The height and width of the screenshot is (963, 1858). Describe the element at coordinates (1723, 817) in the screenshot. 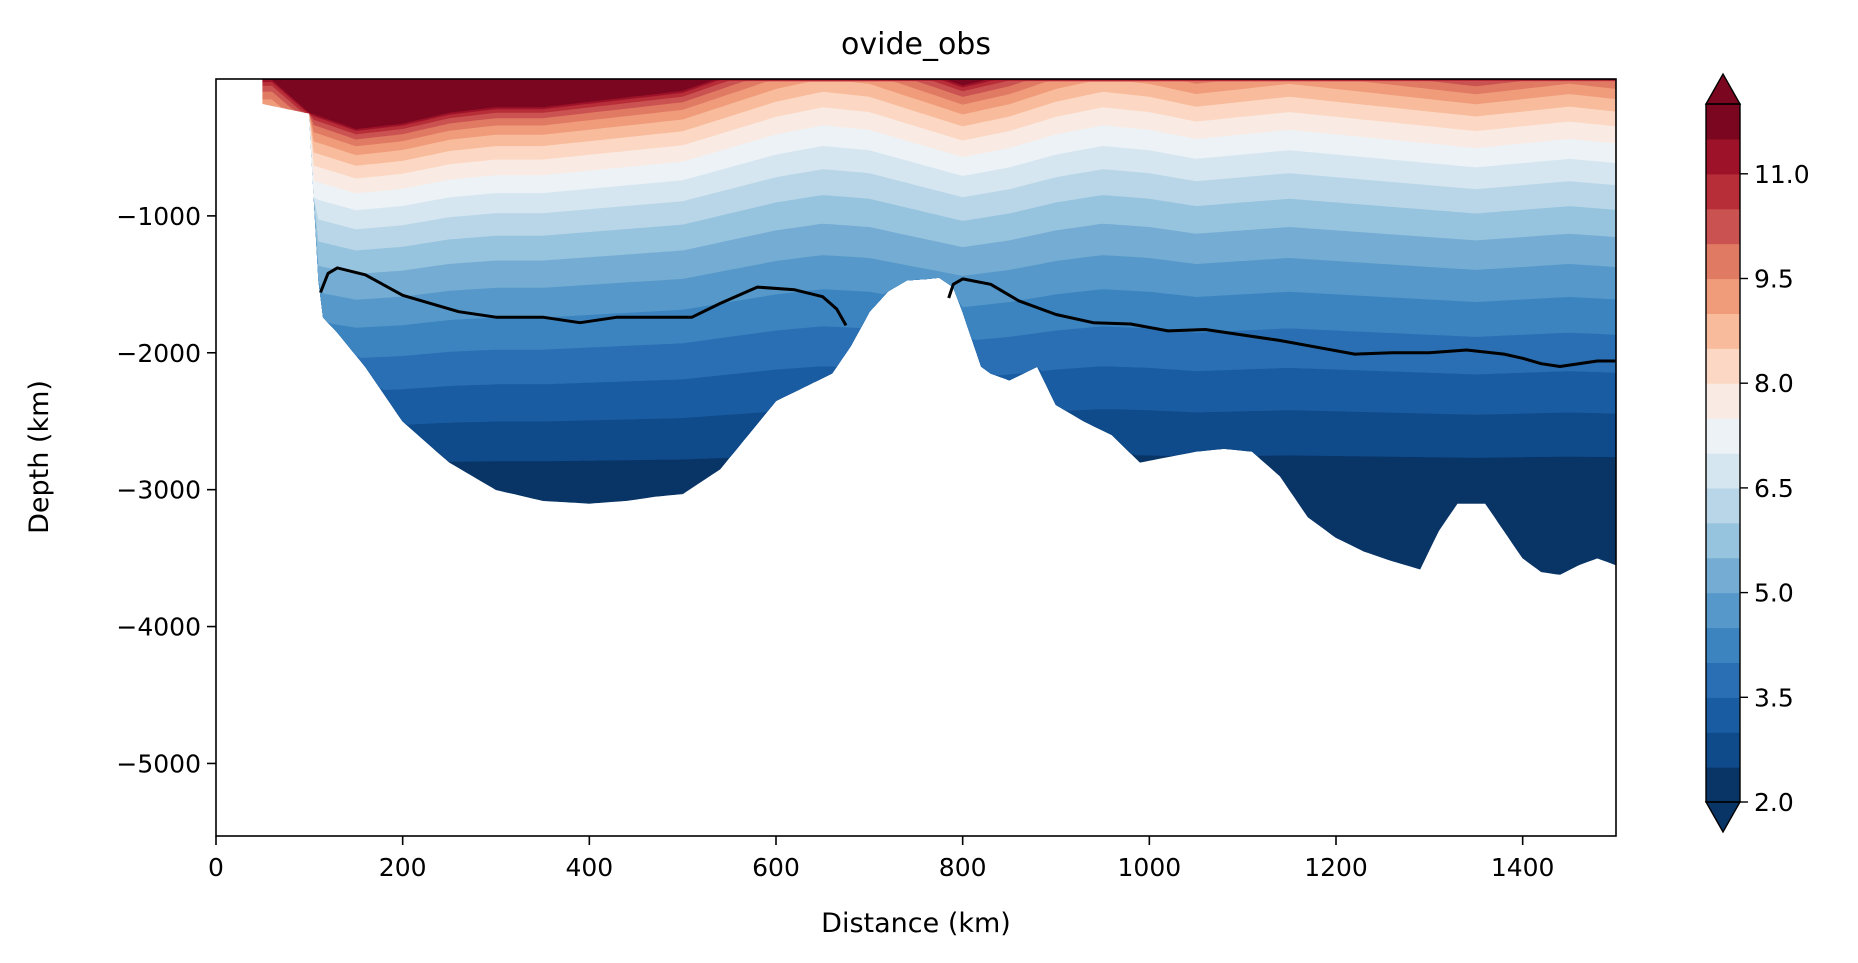

I see `colorbar-extend-min` at that location.